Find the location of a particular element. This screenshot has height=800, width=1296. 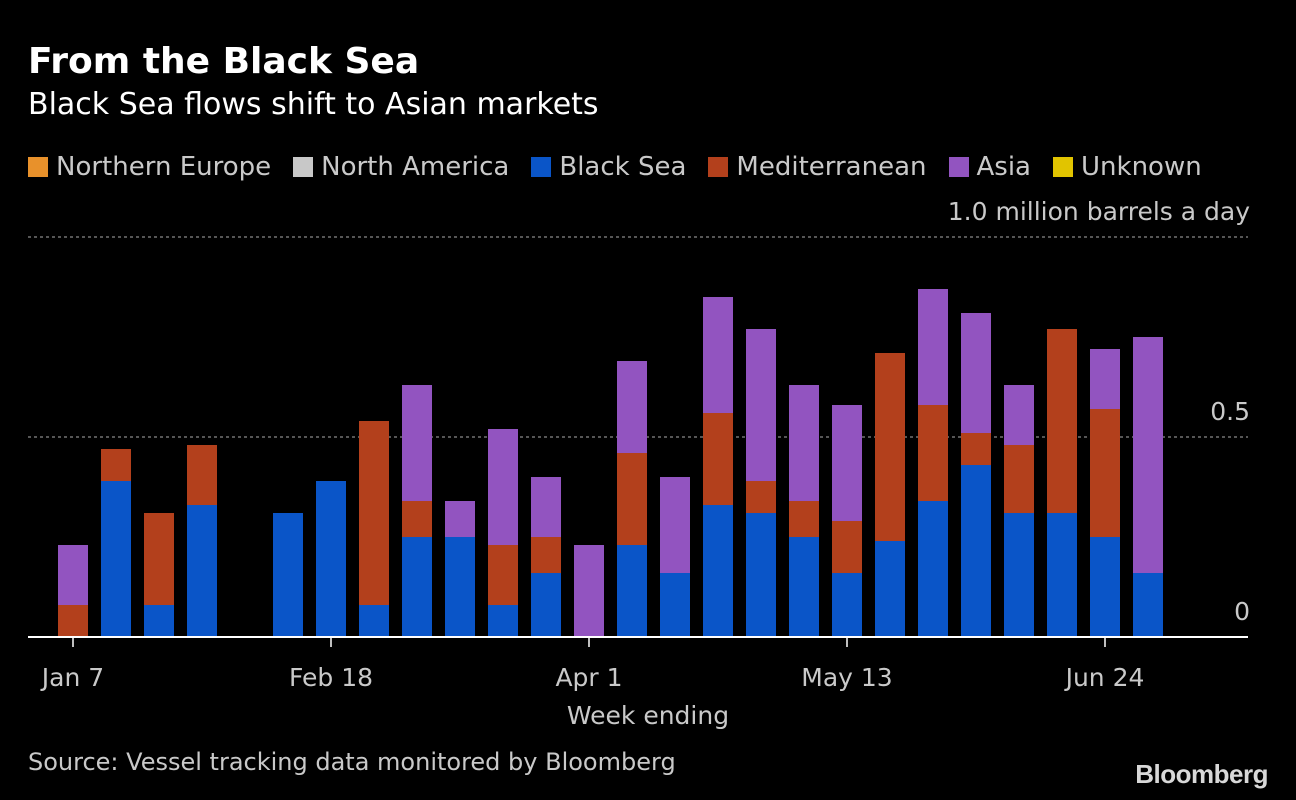

legend-item-black-sea: Black Sea is located at coordinates (608, 167).